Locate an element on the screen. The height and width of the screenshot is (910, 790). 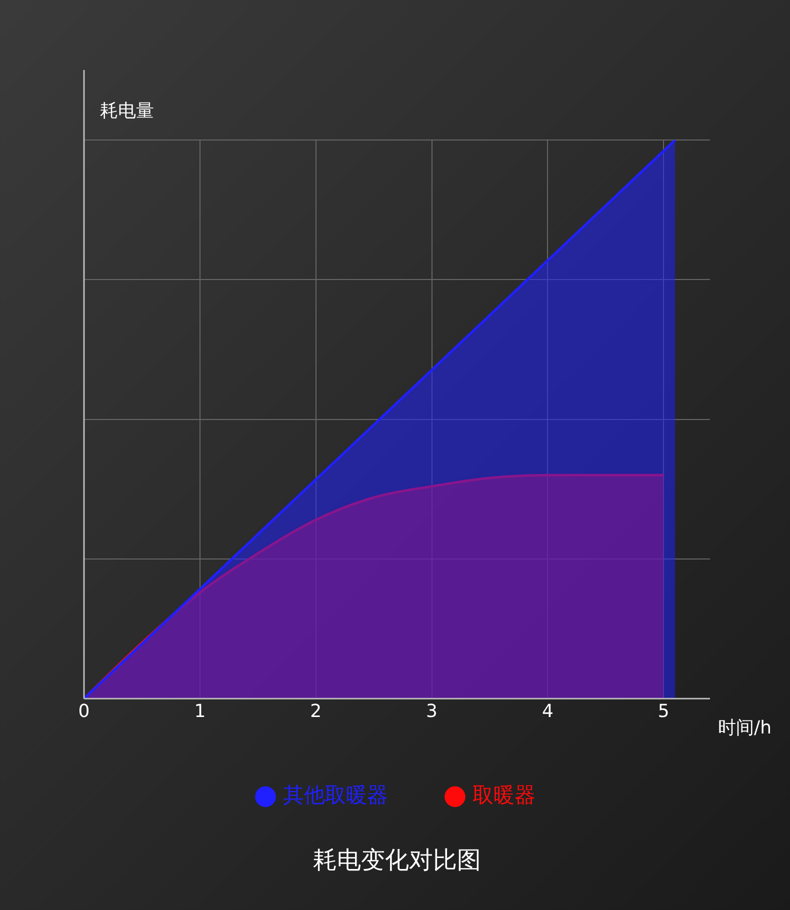
x-tick-label: 4 is located at coordinates (548, 711).